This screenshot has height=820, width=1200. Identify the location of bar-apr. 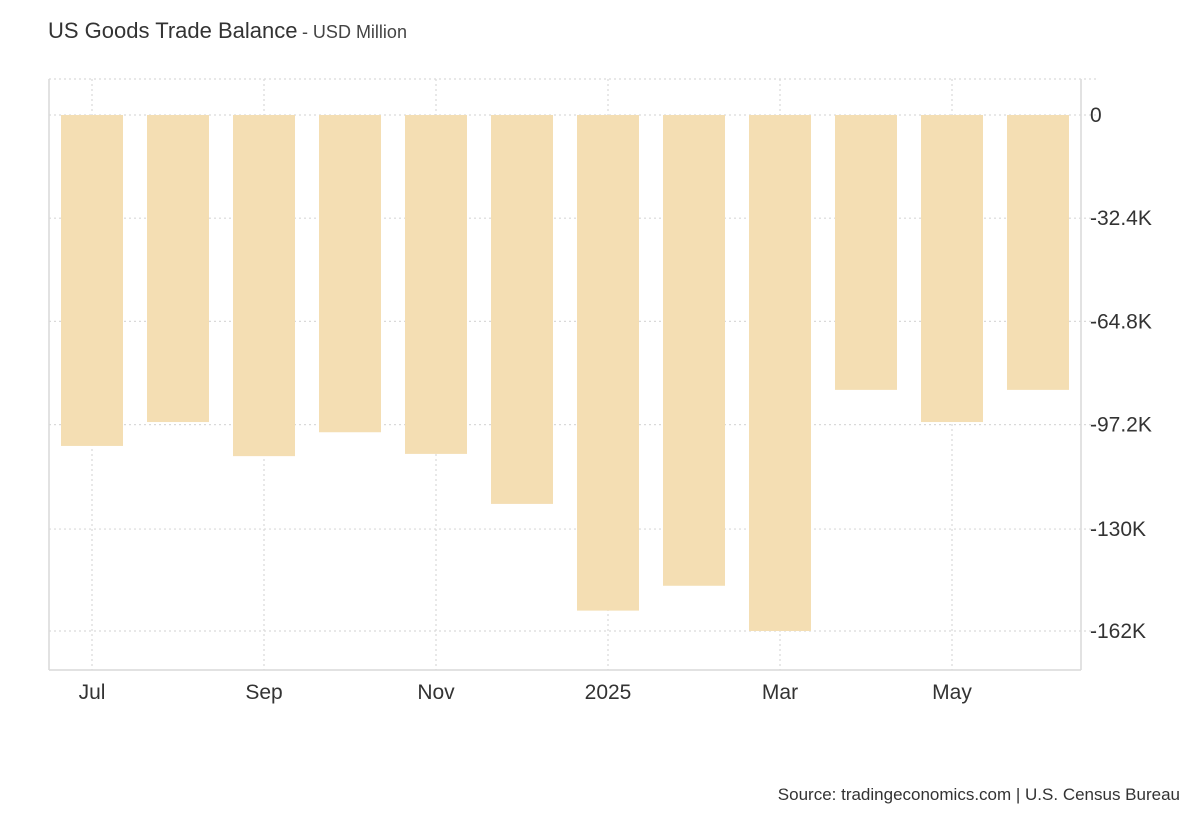
(866, 252).